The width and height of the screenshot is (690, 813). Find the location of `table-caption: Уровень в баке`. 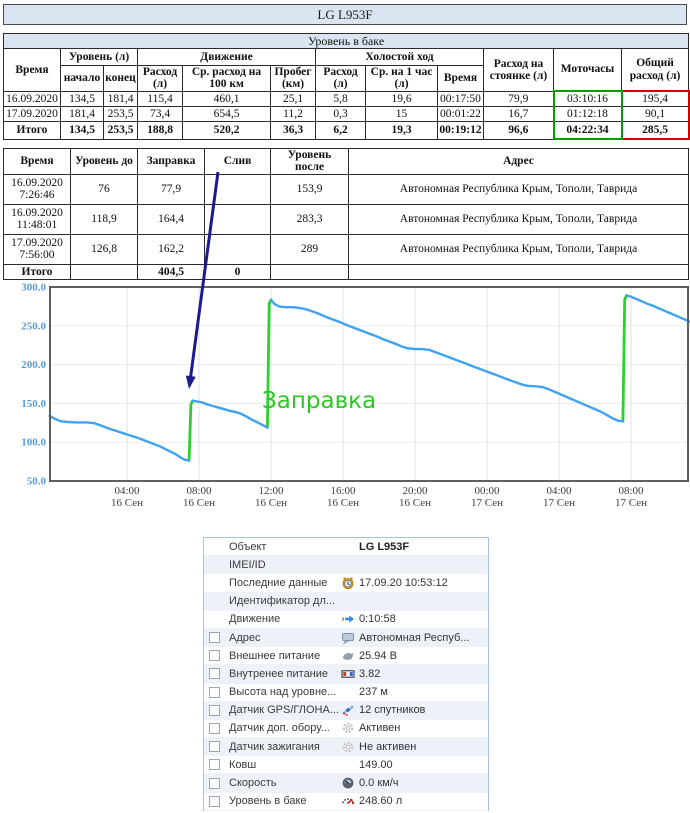

table-caption: Уровень в баке is located at coordinates (346, 41).